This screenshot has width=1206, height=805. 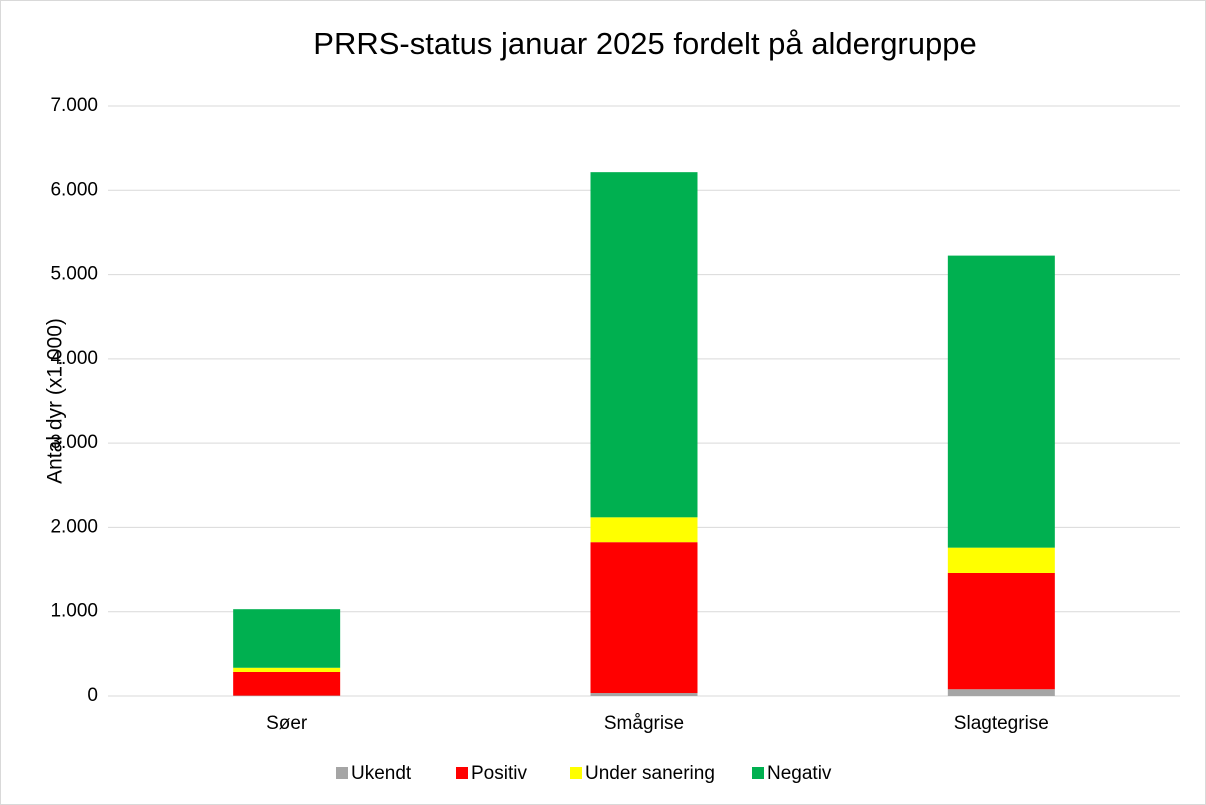 I want to click on y-tick-label: 6.000, so click(x=74, y=189).